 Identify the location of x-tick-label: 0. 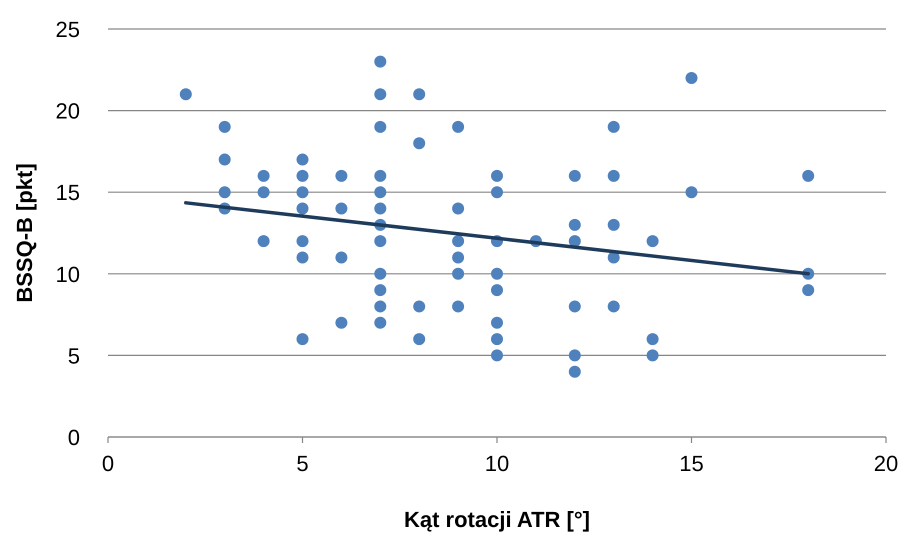
(108, 463).